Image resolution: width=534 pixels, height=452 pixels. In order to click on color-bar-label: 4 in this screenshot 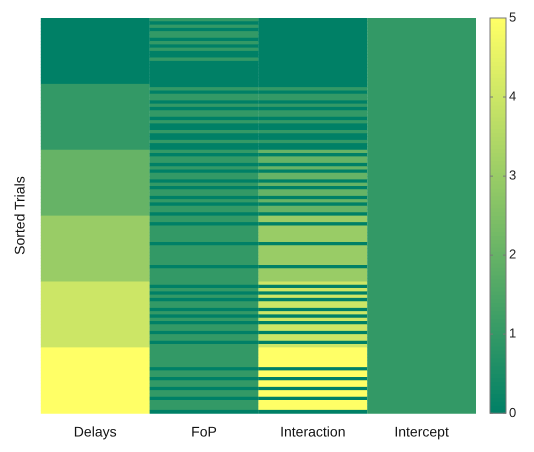, I will do `click(512, 96)`.